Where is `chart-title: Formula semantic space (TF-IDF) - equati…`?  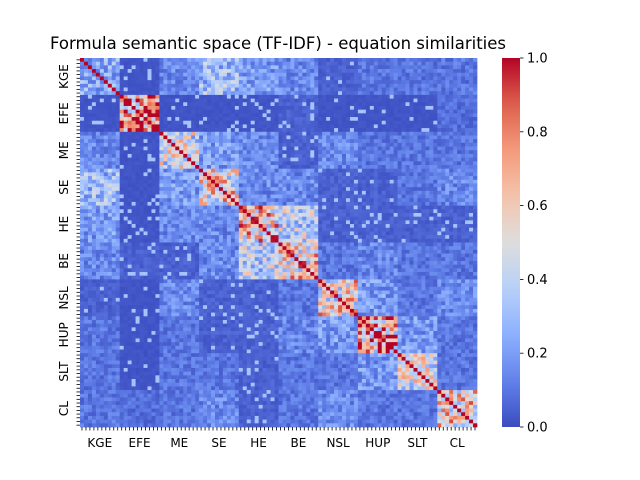
chart-title: Formula semantic space (TF-IDF) - equati… is located at coordinates (278, 43).